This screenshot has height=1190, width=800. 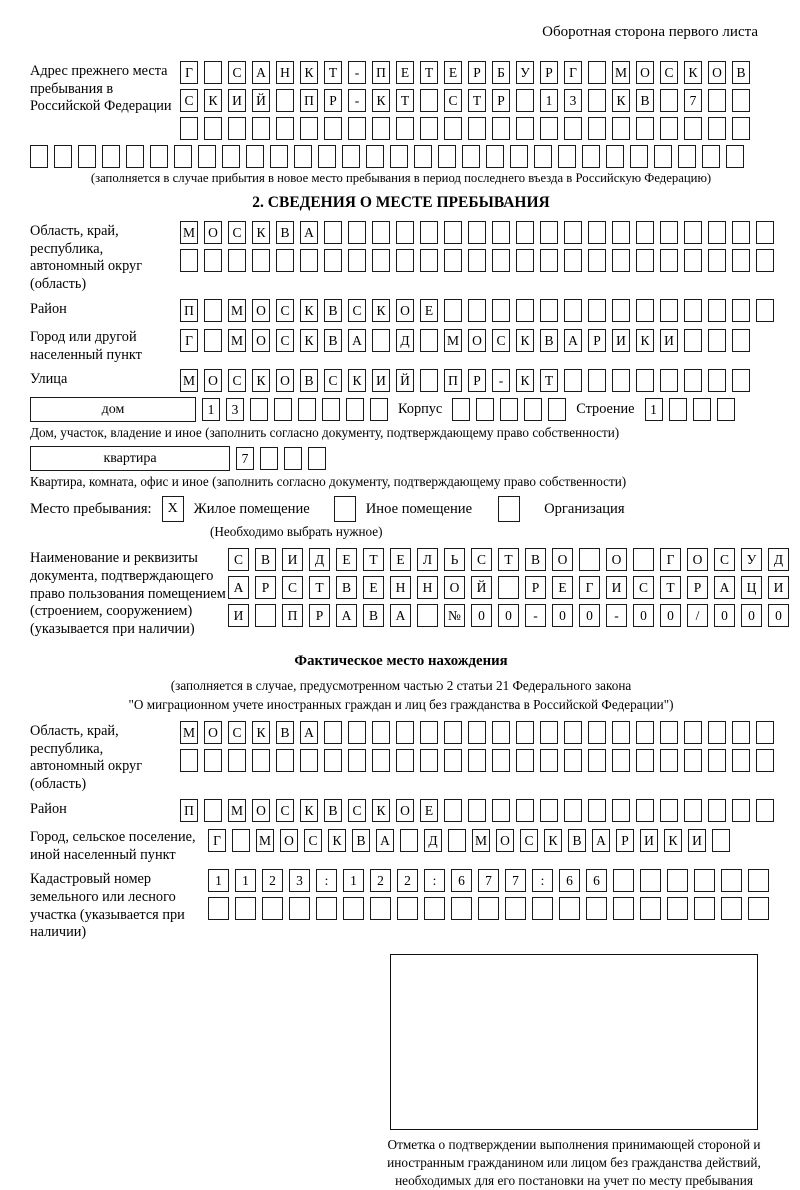 What do you see at coordinates (344, 509) in the screenshot?
I see `checkbox-inoe` at bounding box center [344, 509].